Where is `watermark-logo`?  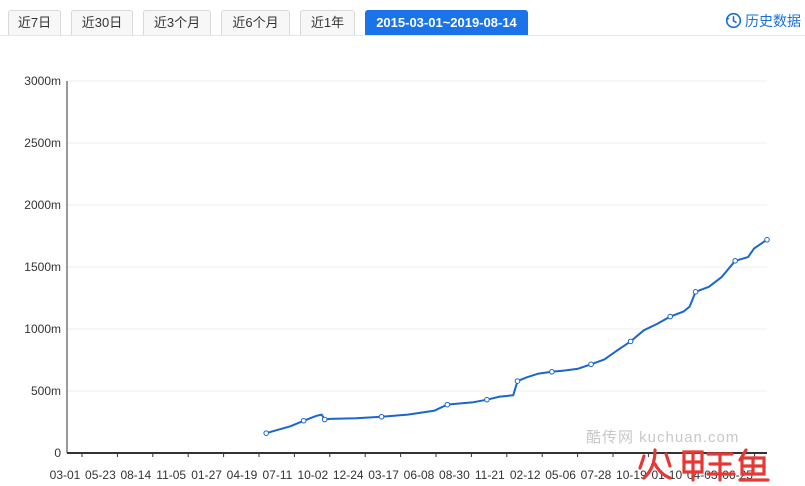
watermark-logo is located at coordinates (720, 465).